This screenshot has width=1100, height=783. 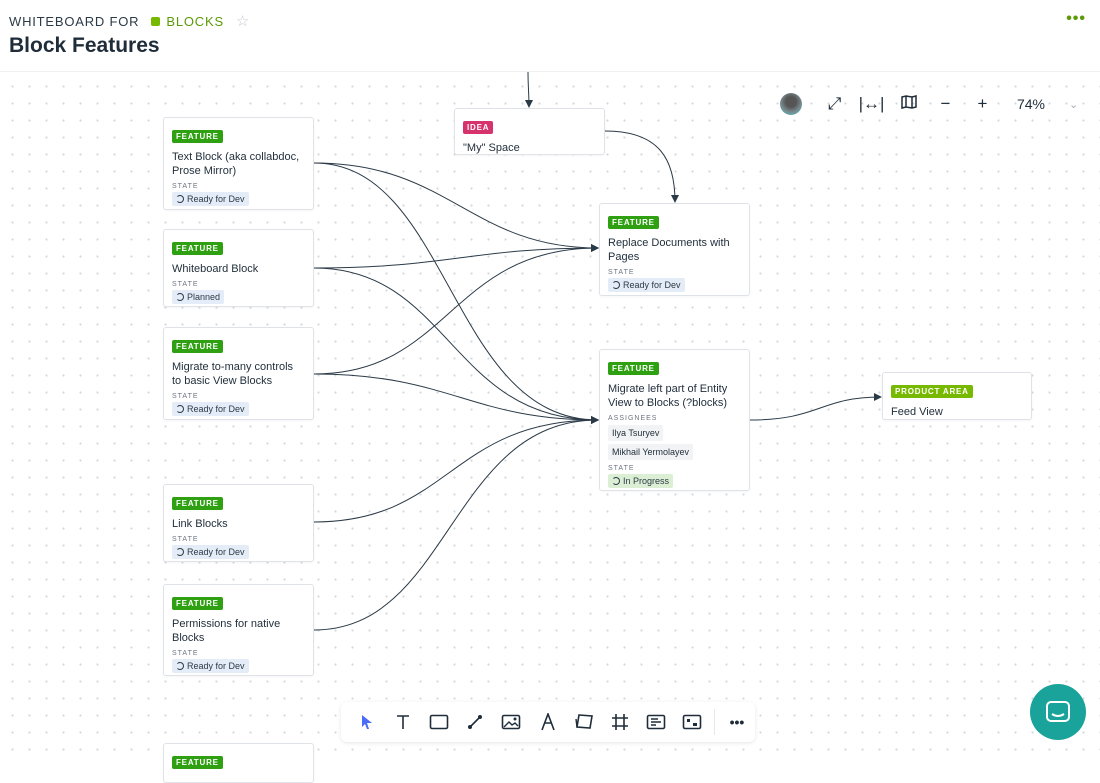 What do you see at coordinates (620, 722) in the screenshot?
I see `frame-tool-icon` at bounding box center [620, 722].